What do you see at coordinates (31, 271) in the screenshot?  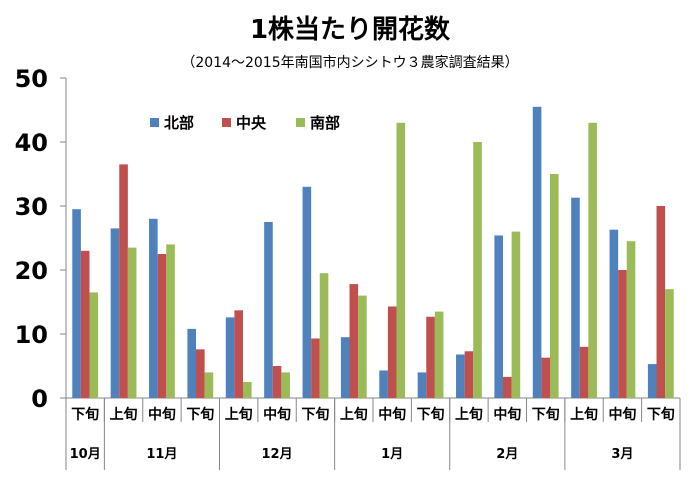 I see `y-tick-label: 20` at bounding box center [31, 271].